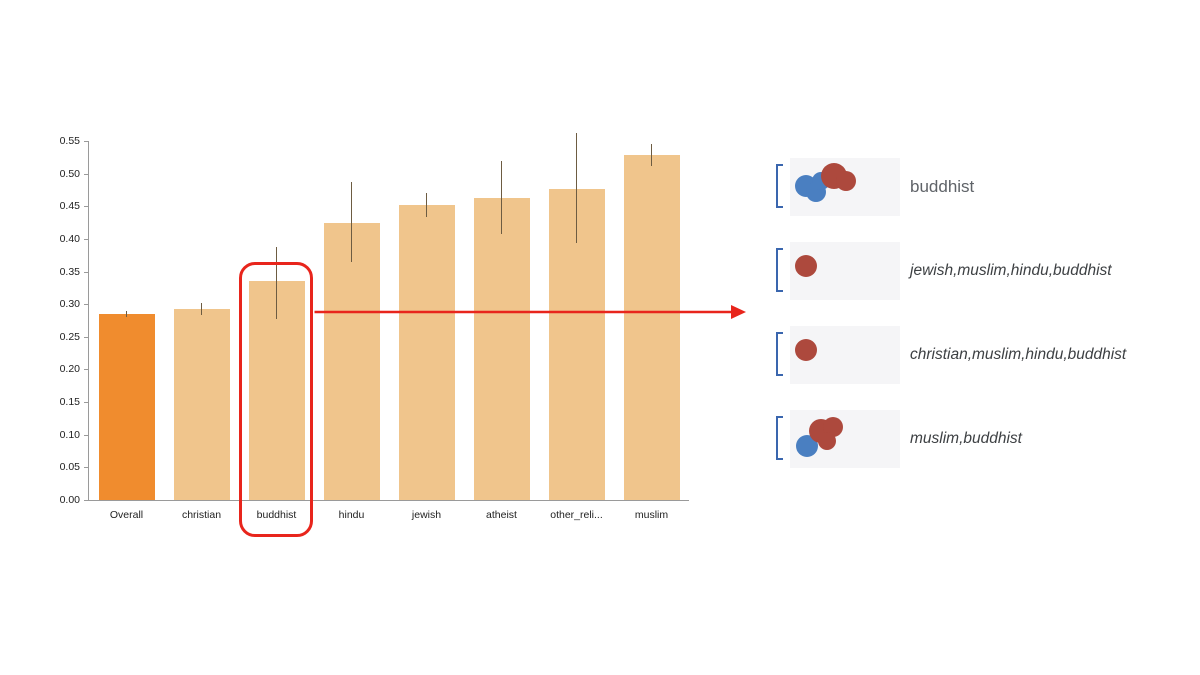 This screenshot has width=1200, height=675. Describe the element at coordinates (426, 352) in the screenshot. I see `bar-jewish` at that location.